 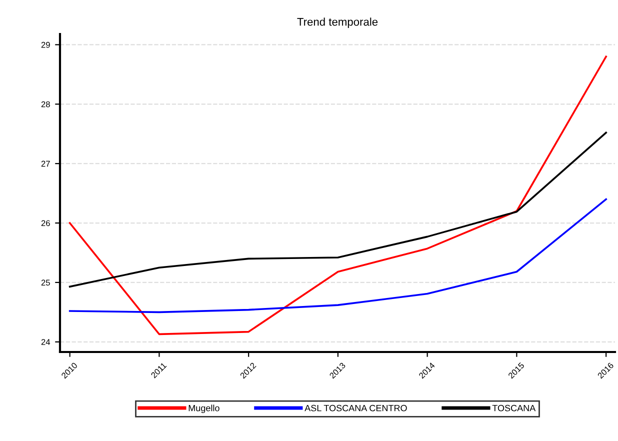 I want to click on y-tick-label: 27, so click(x=45, y=163).